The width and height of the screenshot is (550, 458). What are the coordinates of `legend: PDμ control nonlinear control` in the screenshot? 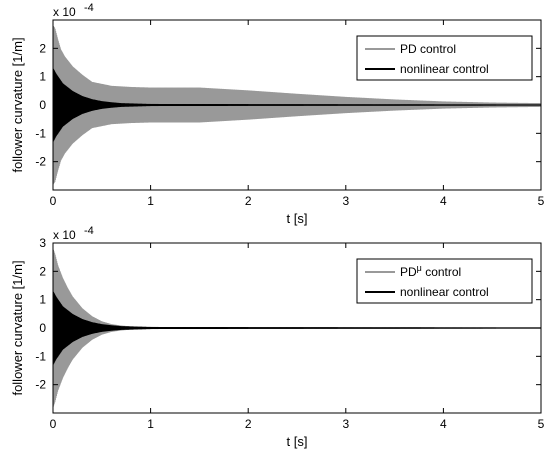 It's located at (444, 281).